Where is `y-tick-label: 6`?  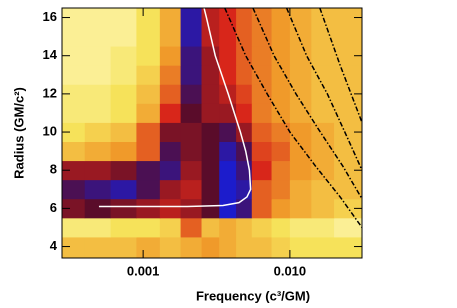
y-tick-label: 6 is located at coordinates (53, 207).